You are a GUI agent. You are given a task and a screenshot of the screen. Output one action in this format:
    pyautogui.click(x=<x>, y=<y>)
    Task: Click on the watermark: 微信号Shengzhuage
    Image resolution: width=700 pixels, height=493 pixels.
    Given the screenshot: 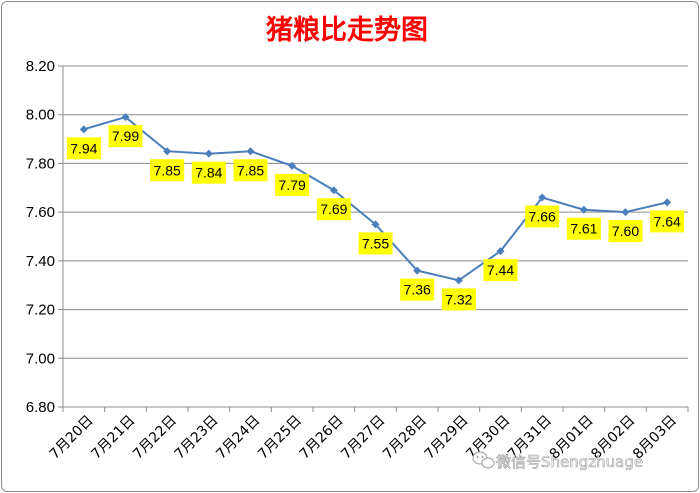 What is the action you would take?
    pyautogui.click(x=557, y=461)
    